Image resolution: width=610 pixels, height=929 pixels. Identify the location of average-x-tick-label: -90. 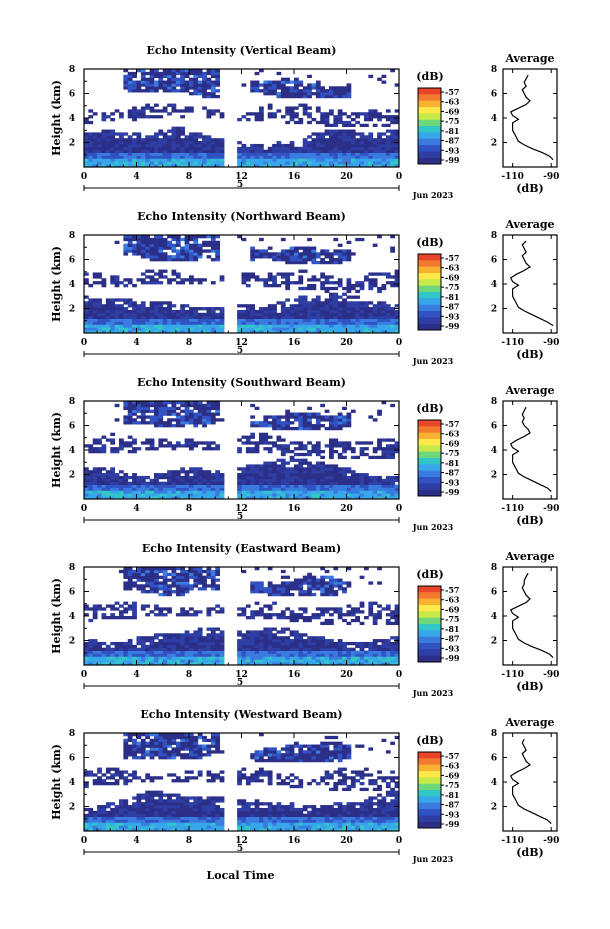
(551, 509).